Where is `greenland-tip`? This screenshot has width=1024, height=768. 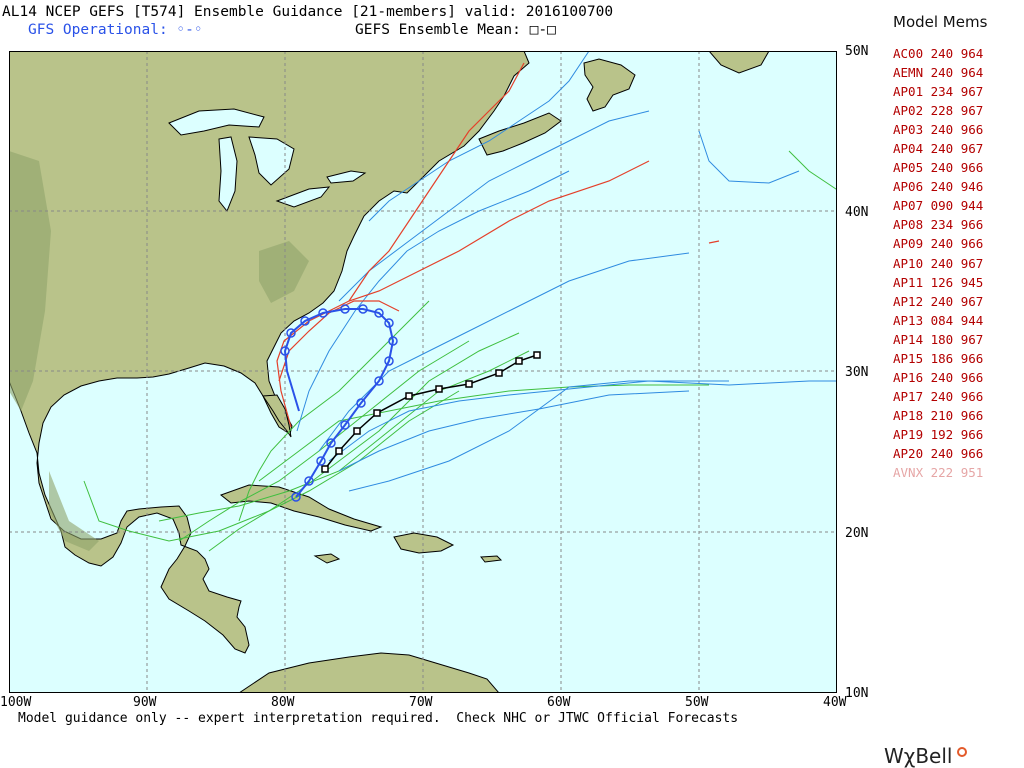 greenland-tip is located at coordinates (739, 62).